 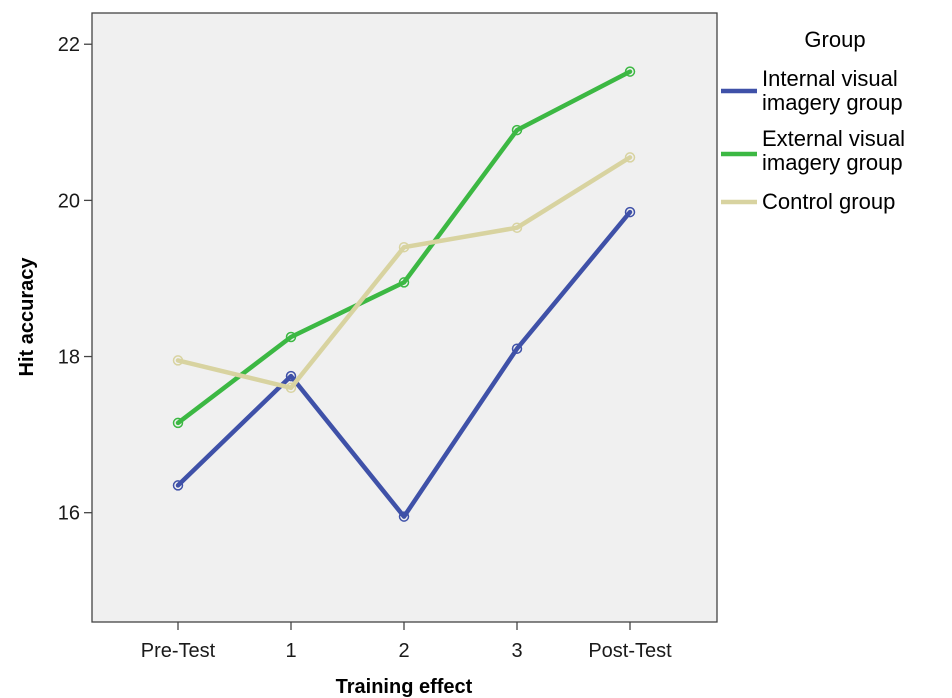 I want to click on legend-title: Group, so click(x=834, y=39).